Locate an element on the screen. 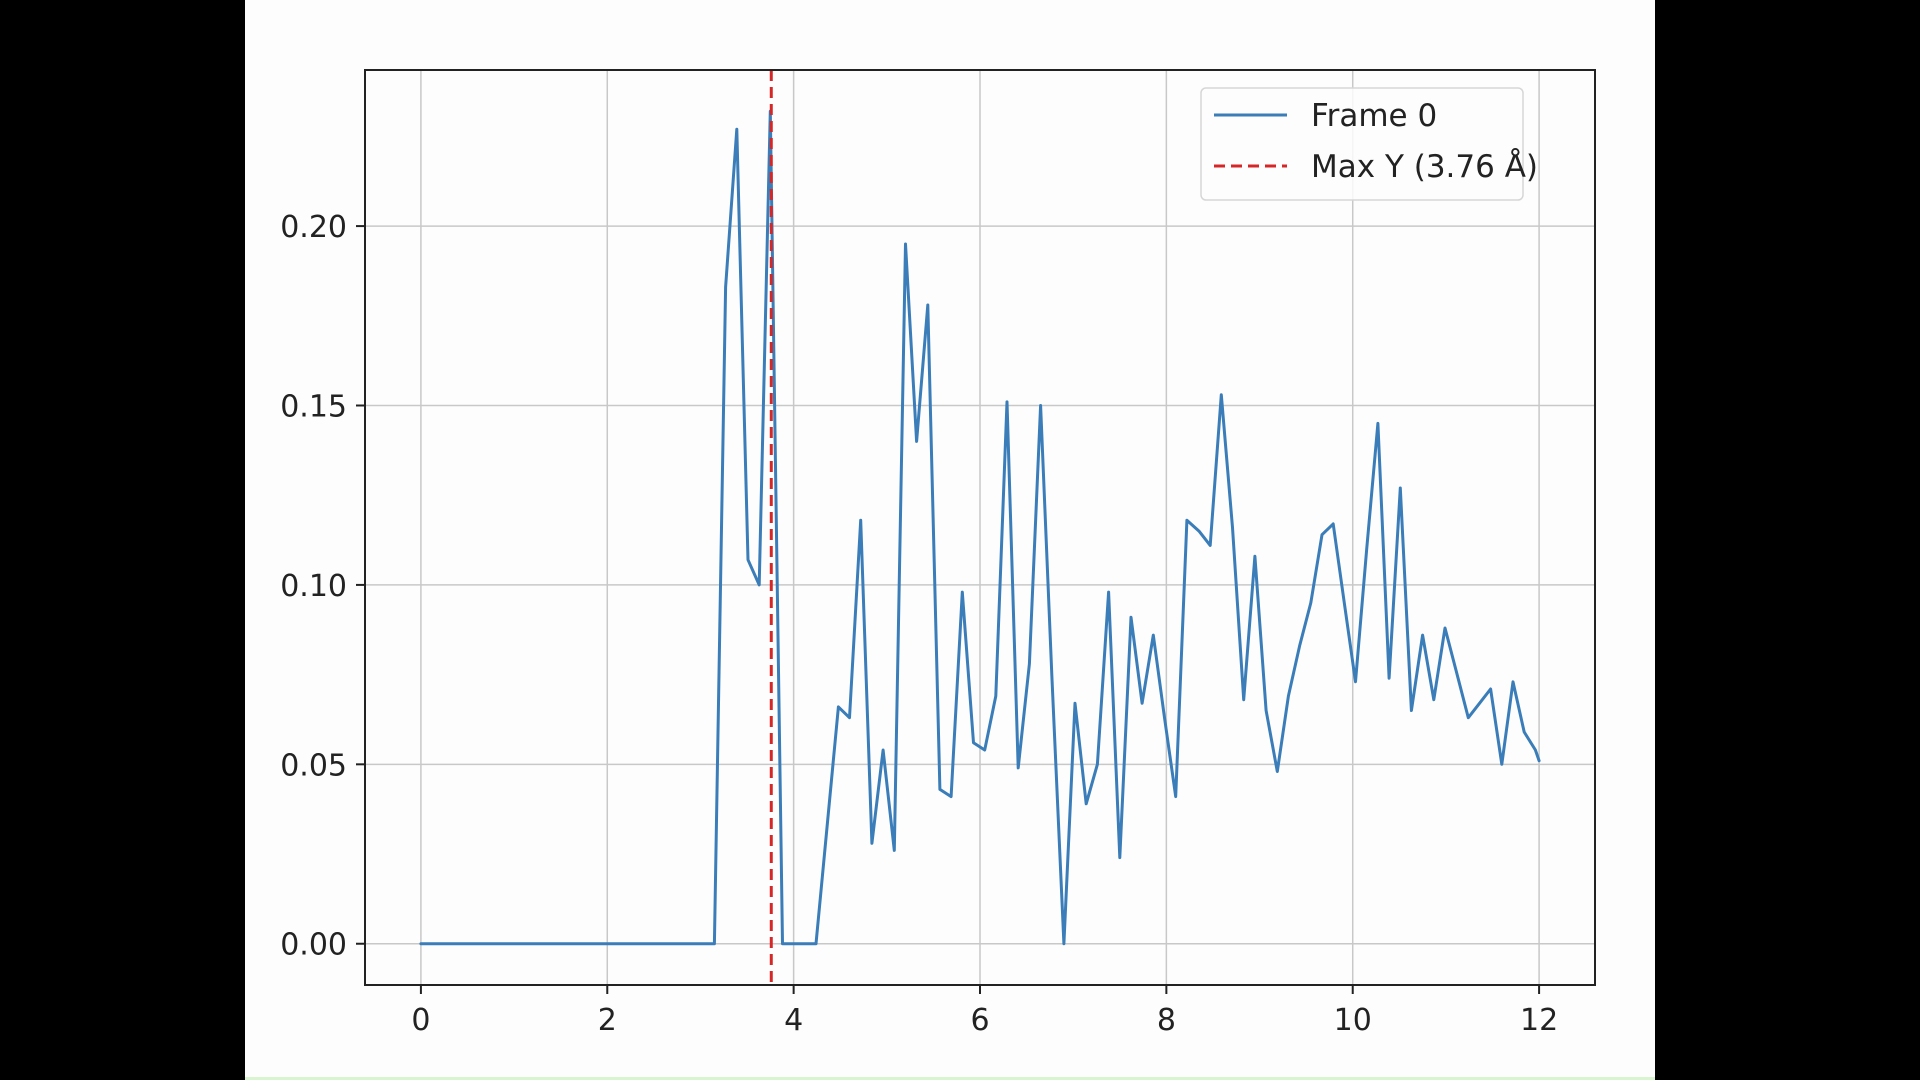 This screenshot has width=1920, height=1080. legend-label-max-y: Max Y (3.76 Å) is located at coordinates (1424, 167).